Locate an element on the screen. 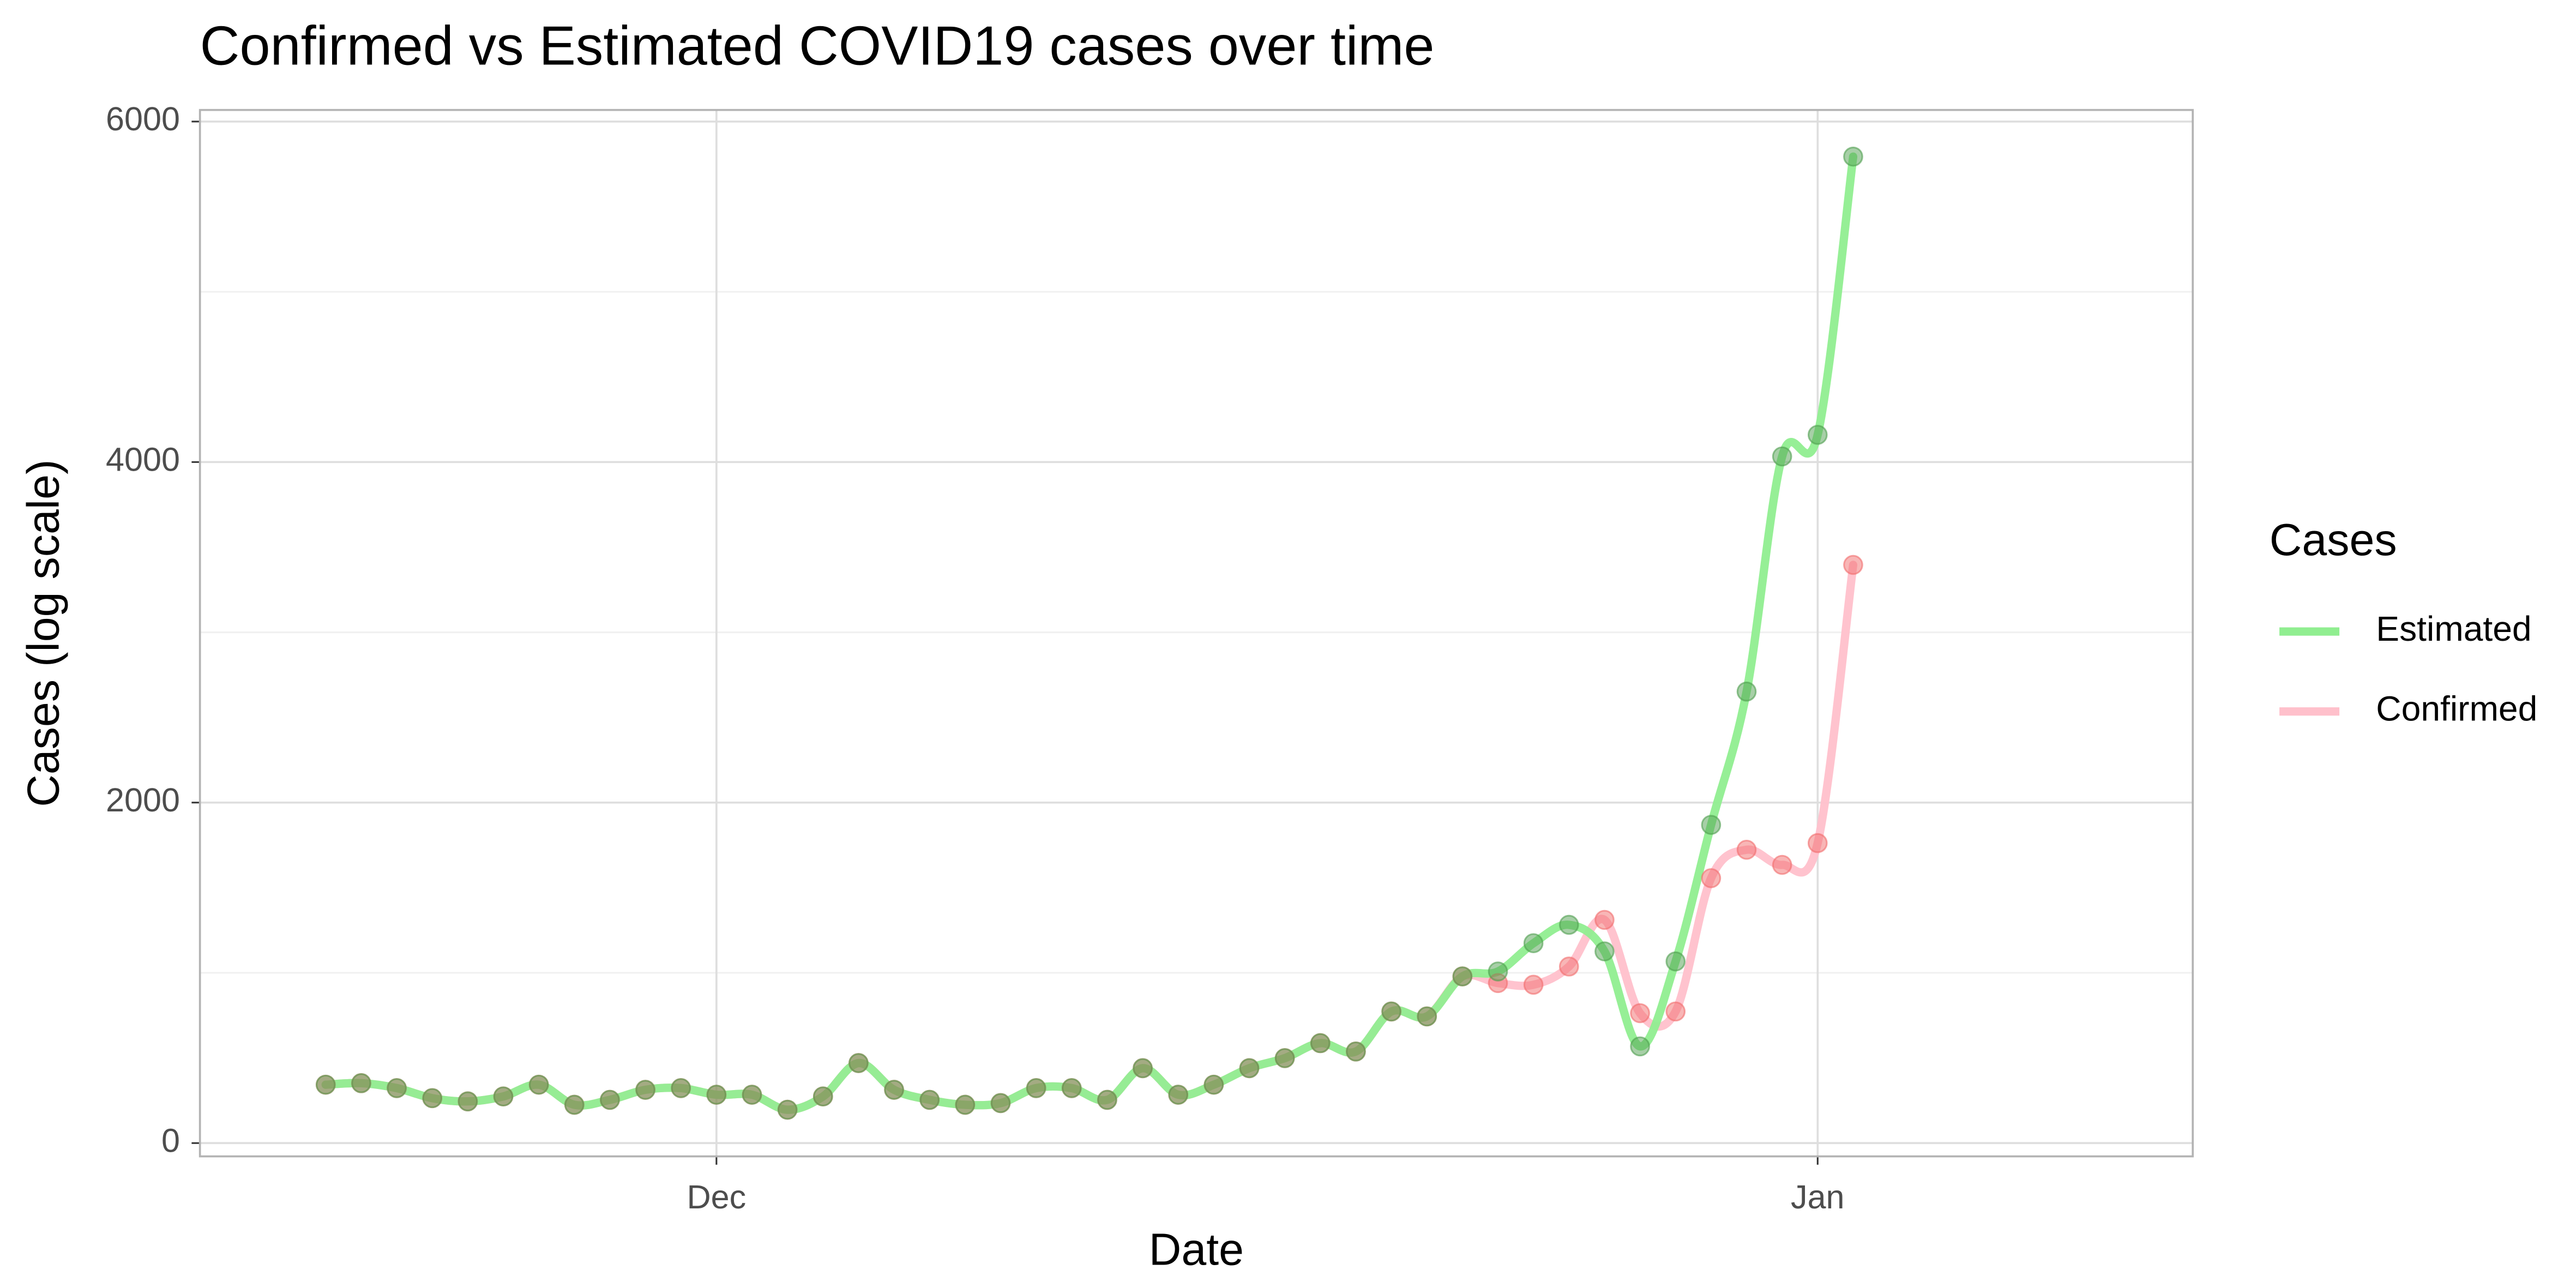 This screenshot has width=2576, height=1288. y-tick-label: 4000 is located at coordinates (143, 459).